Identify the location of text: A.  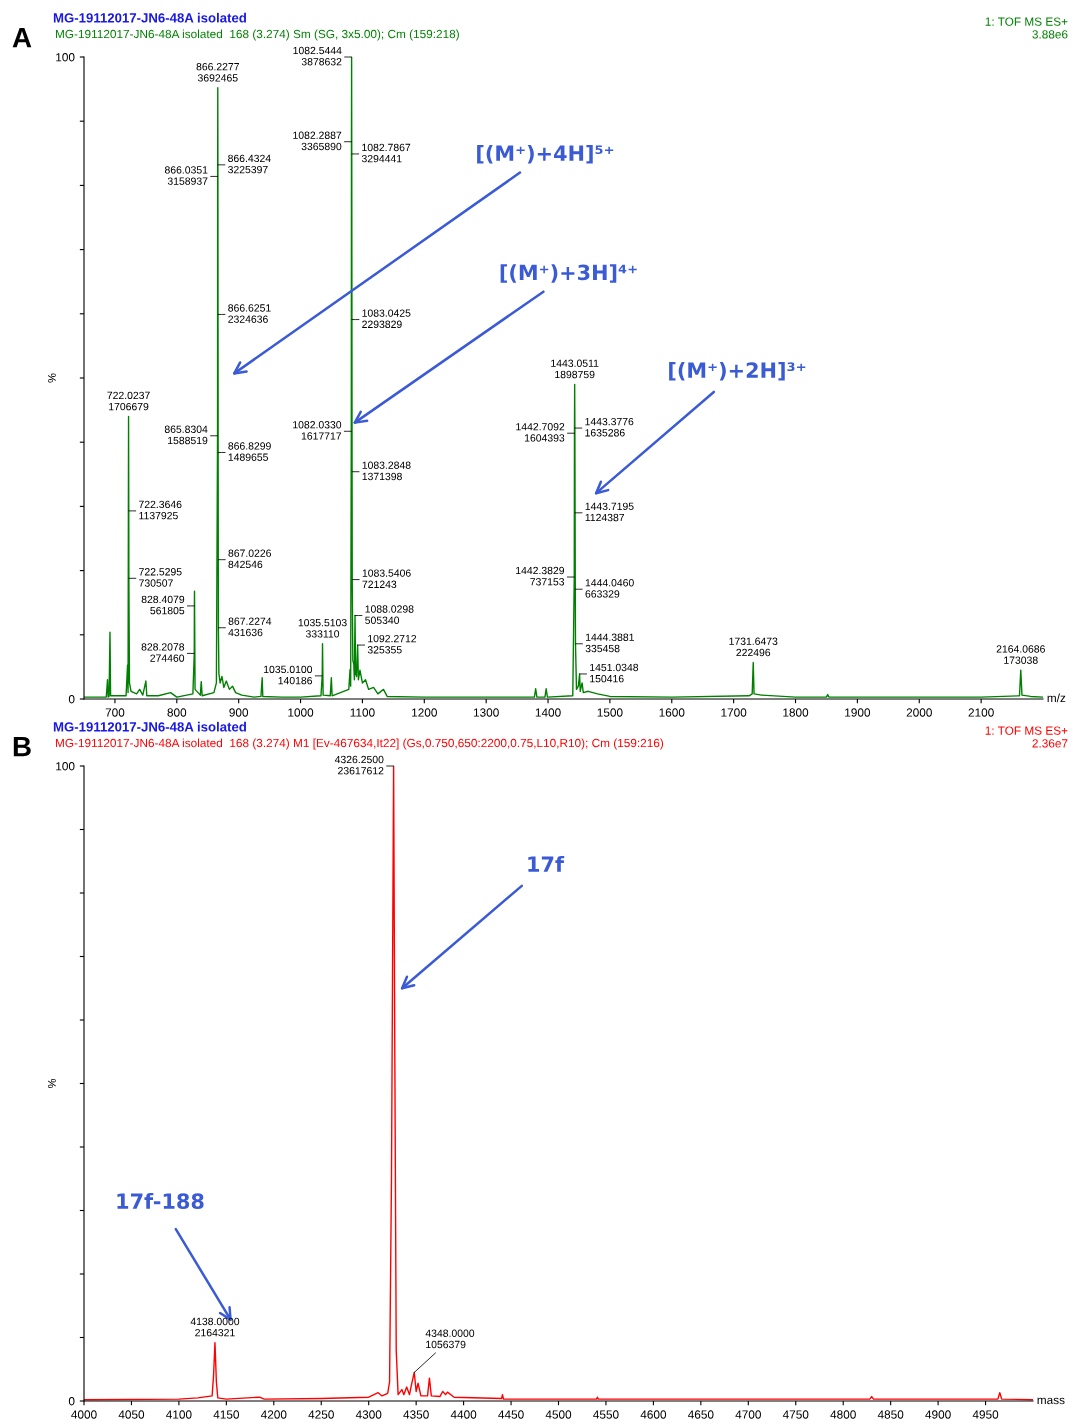
(22, 38).